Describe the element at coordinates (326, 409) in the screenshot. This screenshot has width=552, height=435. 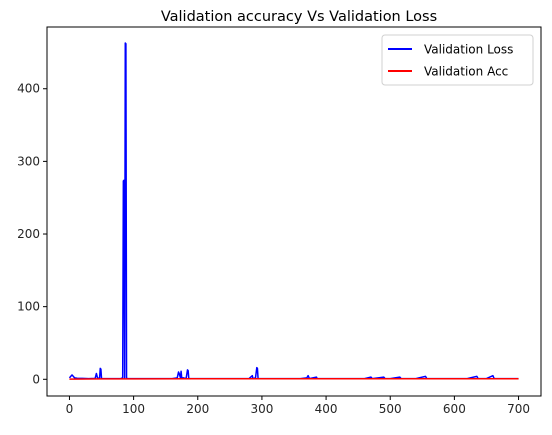
I see `x-tick-label: 400` at that location.